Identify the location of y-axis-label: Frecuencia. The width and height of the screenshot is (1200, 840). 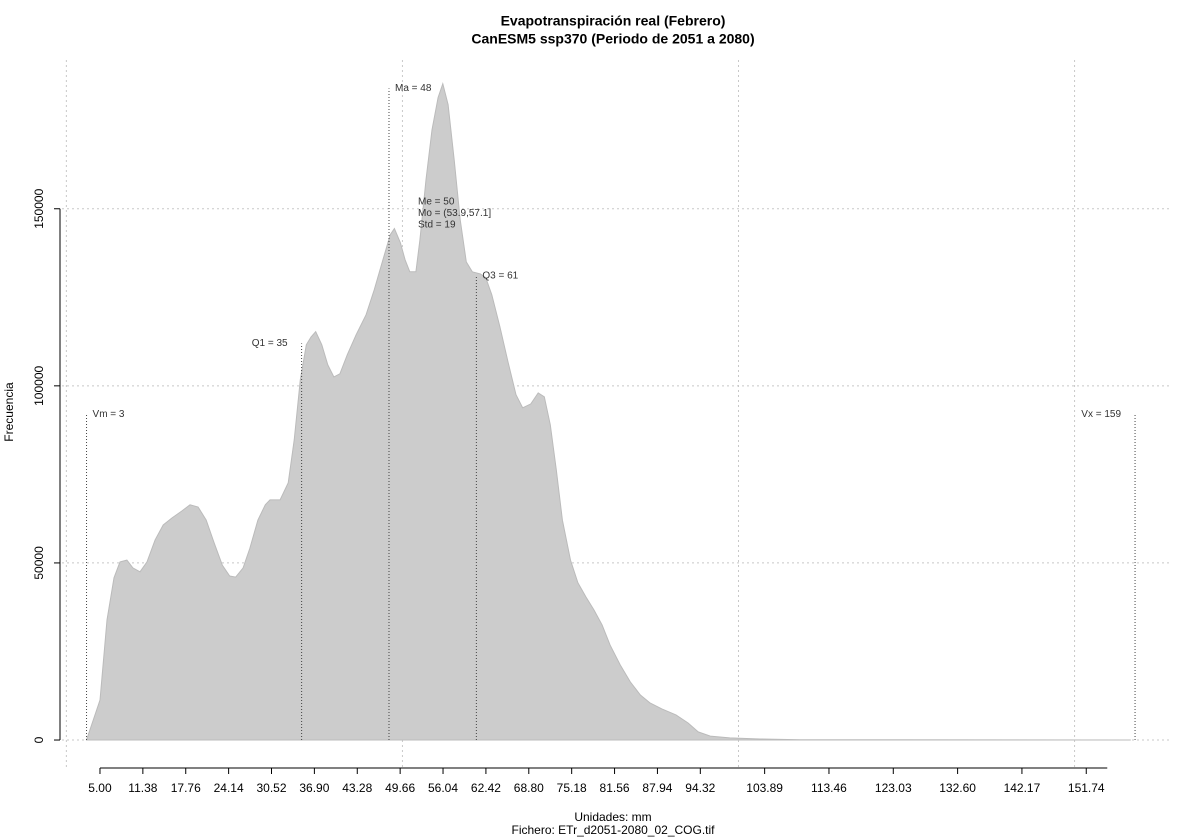
(9, 412).